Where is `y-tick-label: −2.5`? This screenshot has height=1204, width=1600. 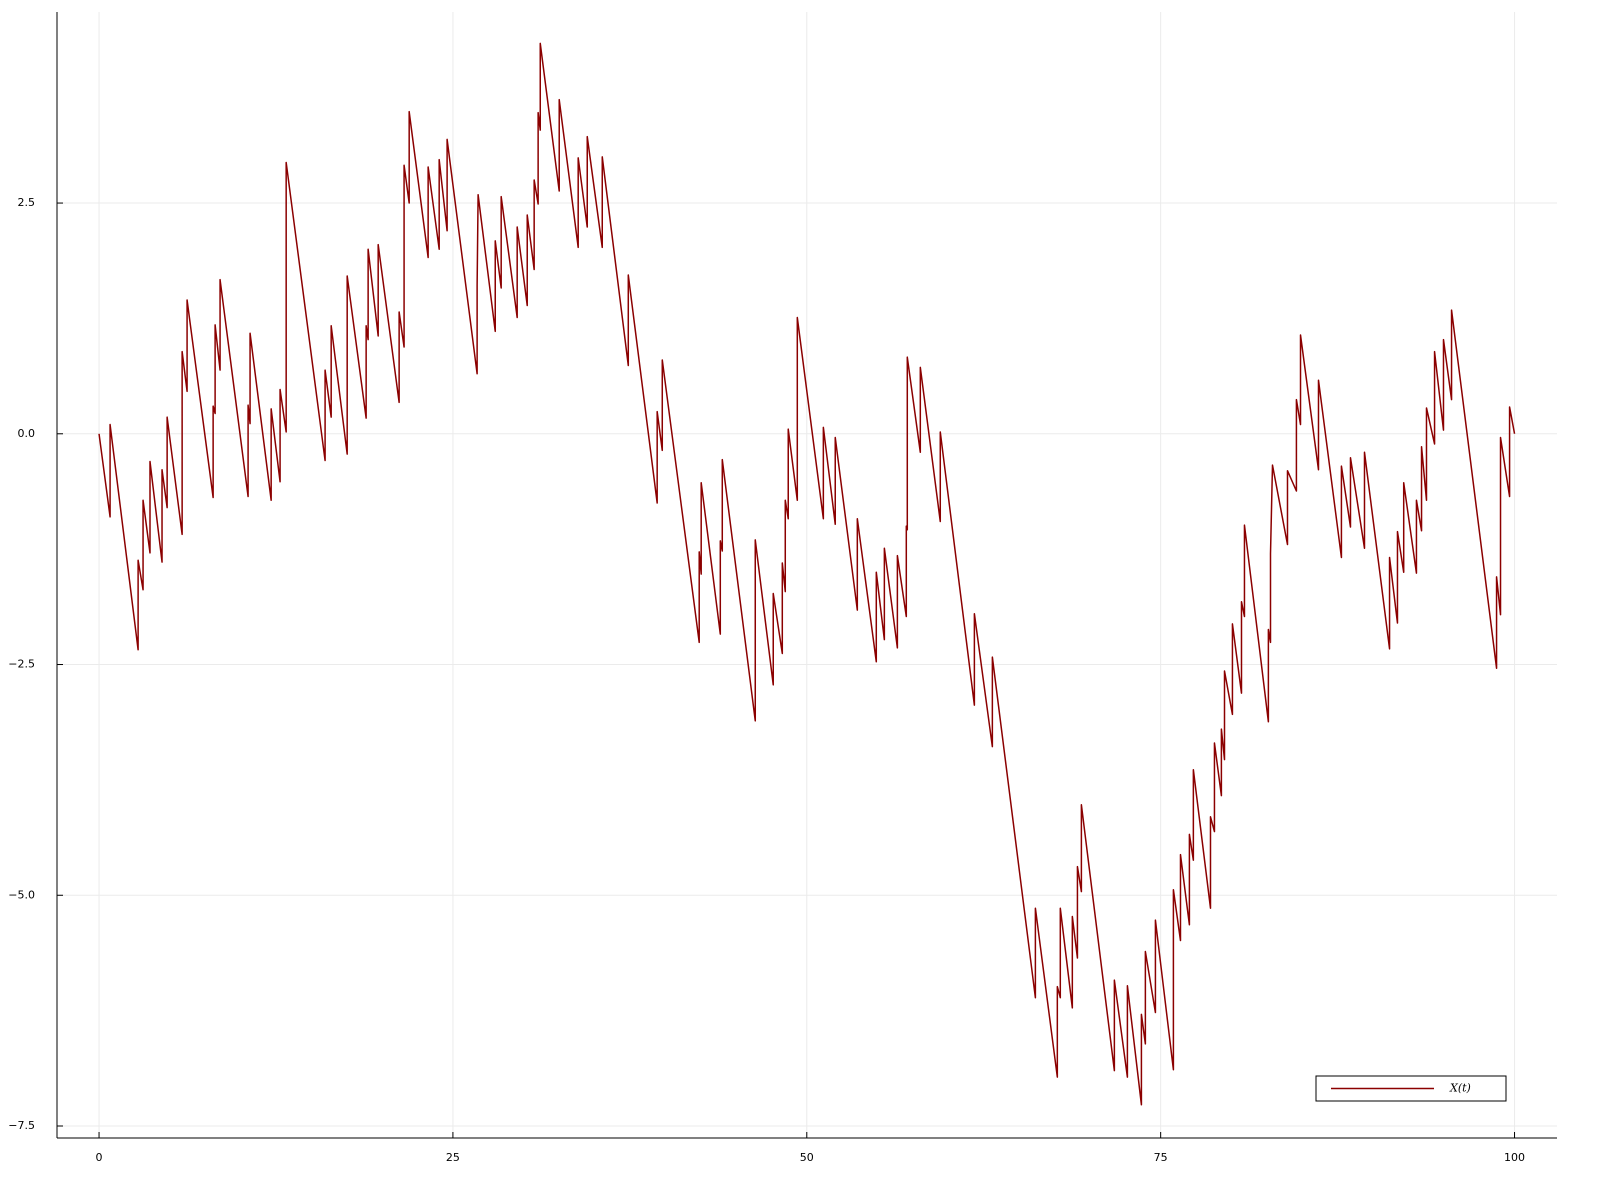 y-tick-label: −2.5 is located at coordinates (21, 664).